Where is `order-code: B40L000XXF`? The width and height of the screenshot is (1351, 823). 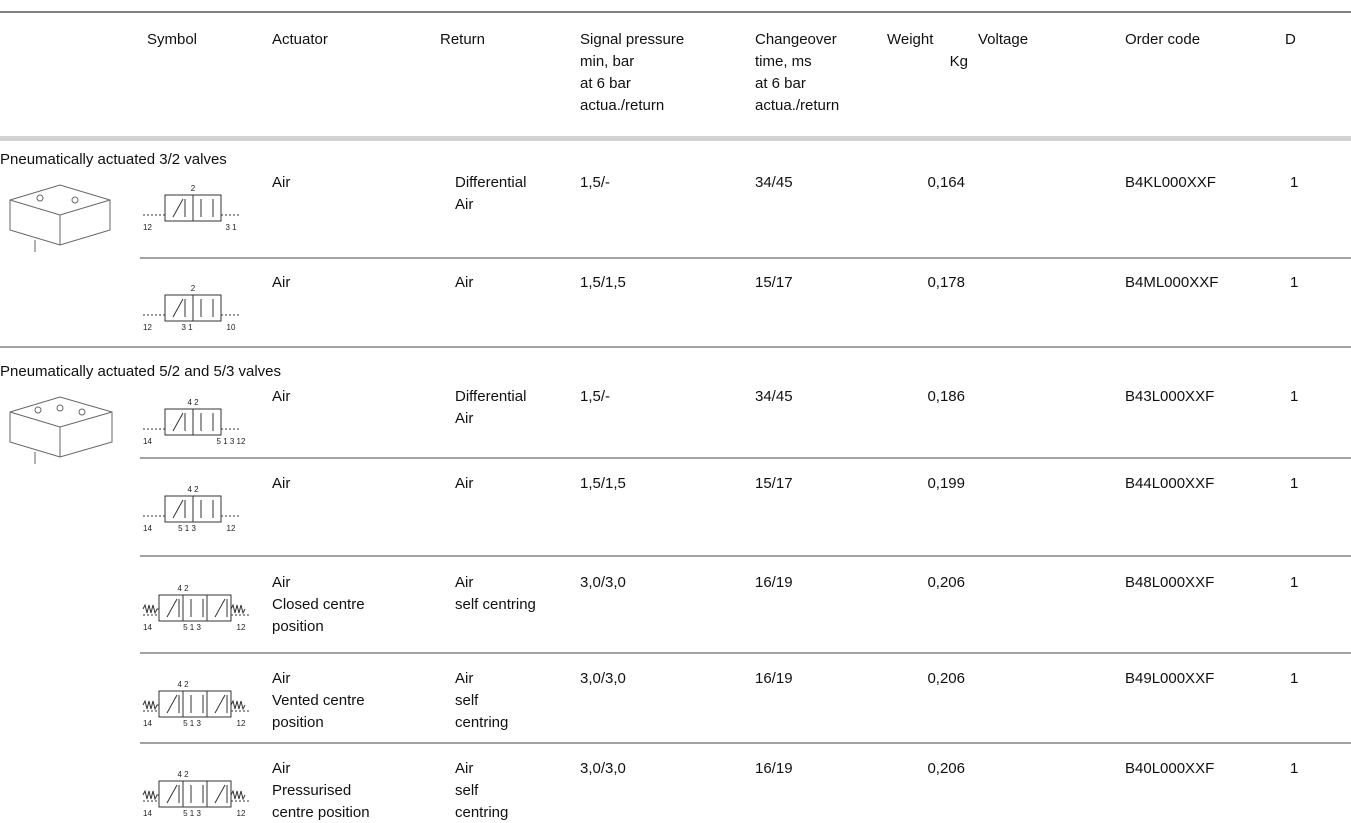
order-code: B40L000XXF is located at coordinates (1170, 768).